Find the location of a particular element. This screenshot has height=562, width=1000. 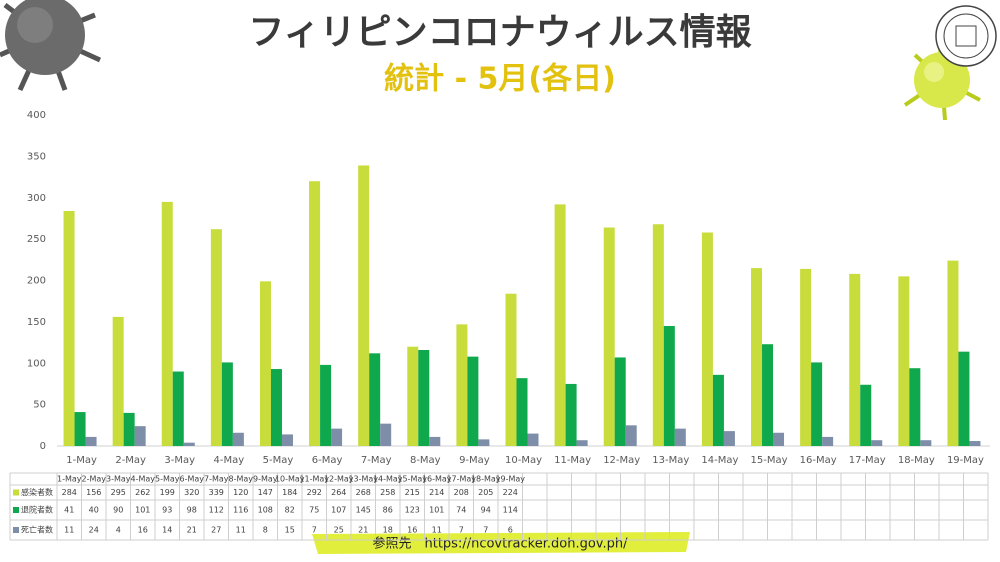

x-tick-label: 3-May is located at coordinates (179, 460).